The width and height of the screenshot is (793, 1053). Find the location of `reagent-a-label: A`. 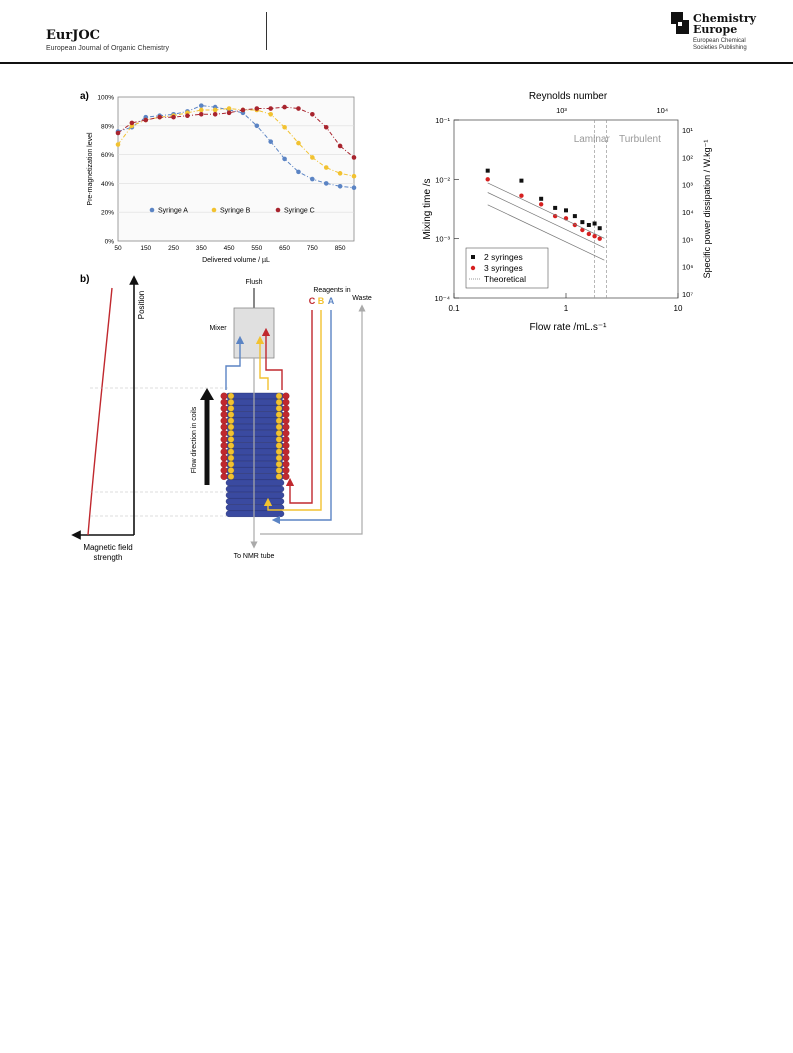

reagent-a-label: A is located at coordinates (331, 301).